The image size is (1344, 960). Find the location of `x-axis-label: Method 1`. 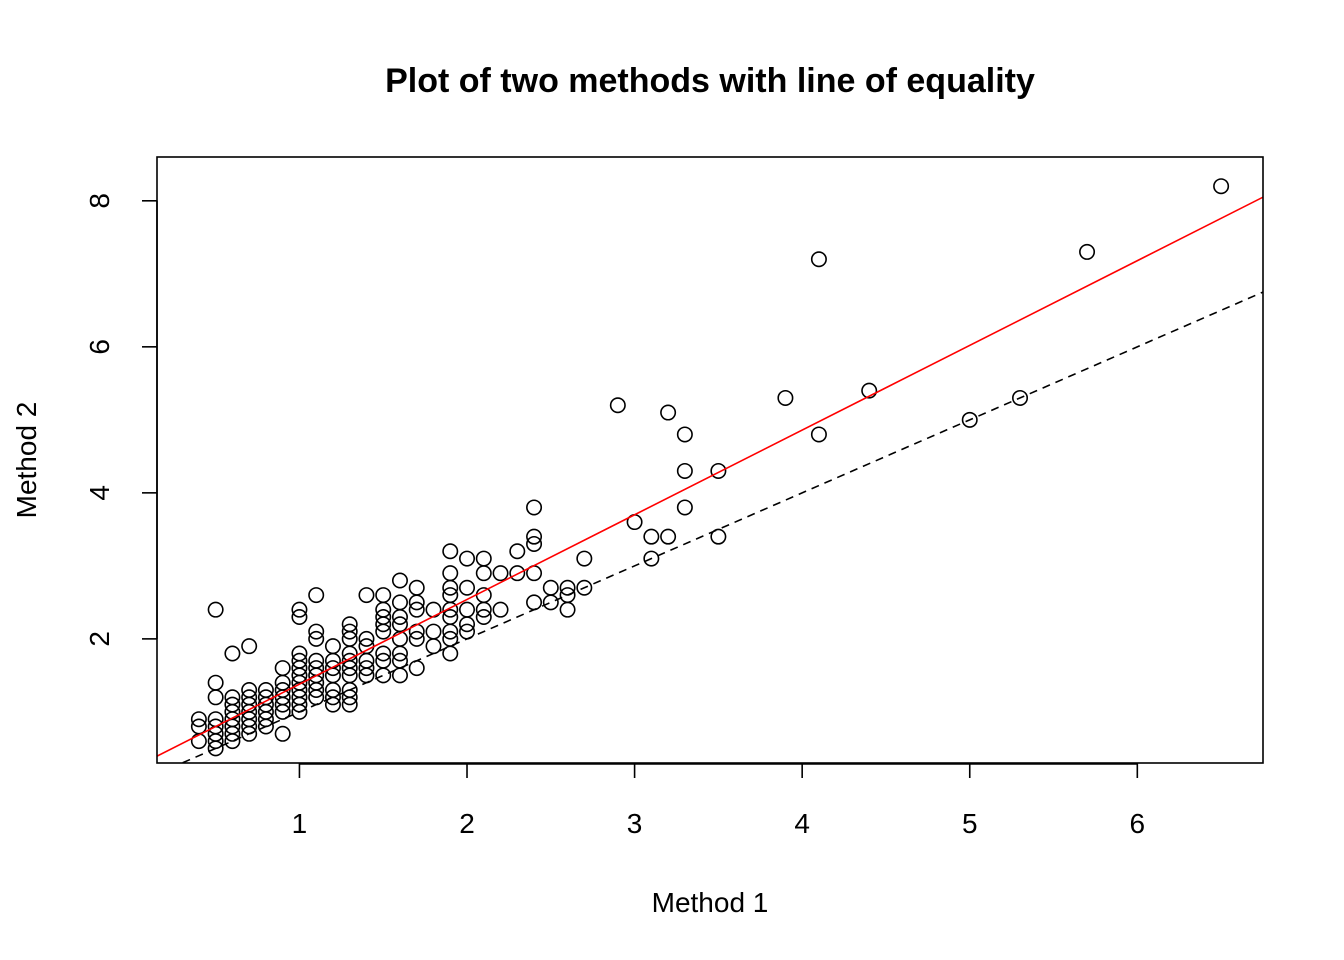

x-axis-label: Method 1 is located at coordinates (710, 902).